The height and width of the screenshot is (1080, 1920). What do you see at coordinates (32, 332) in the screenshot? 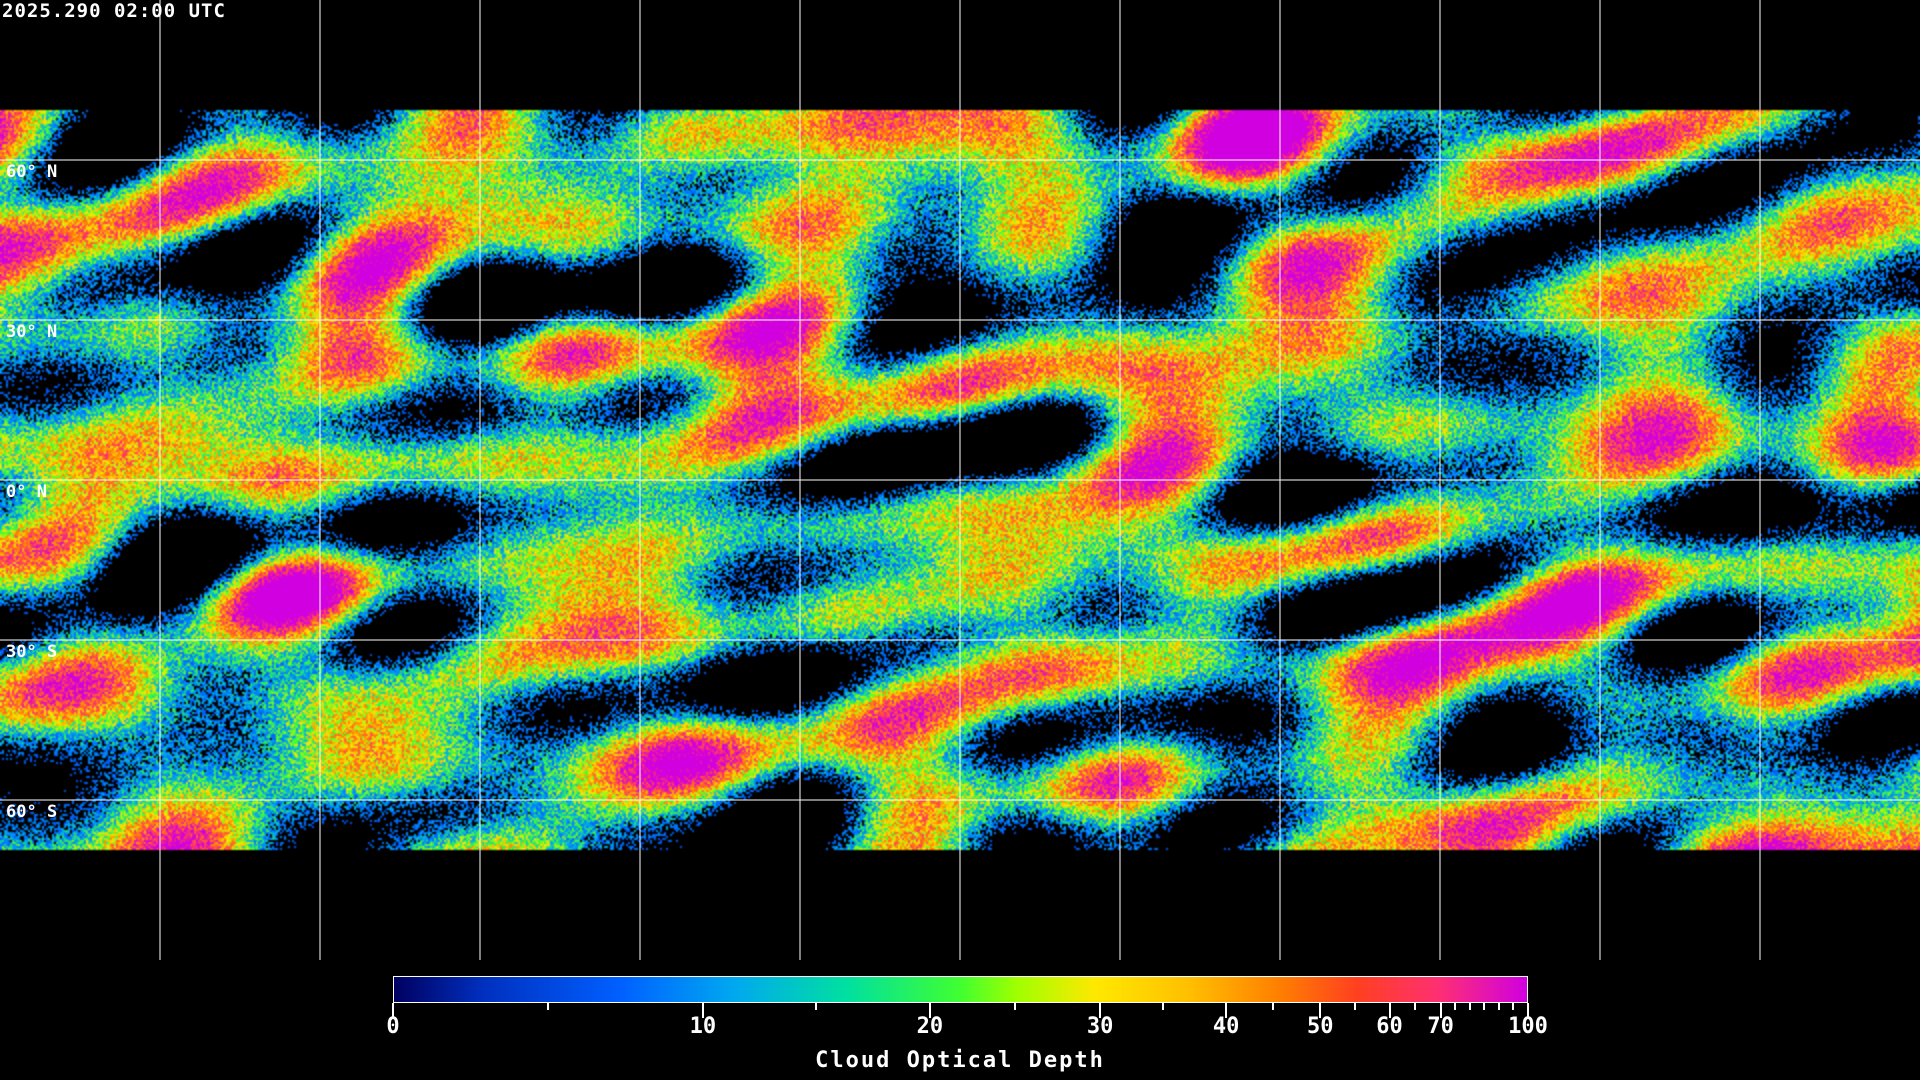
I see `lat-label-30n: 30° N` at bounding box center [32, 332].